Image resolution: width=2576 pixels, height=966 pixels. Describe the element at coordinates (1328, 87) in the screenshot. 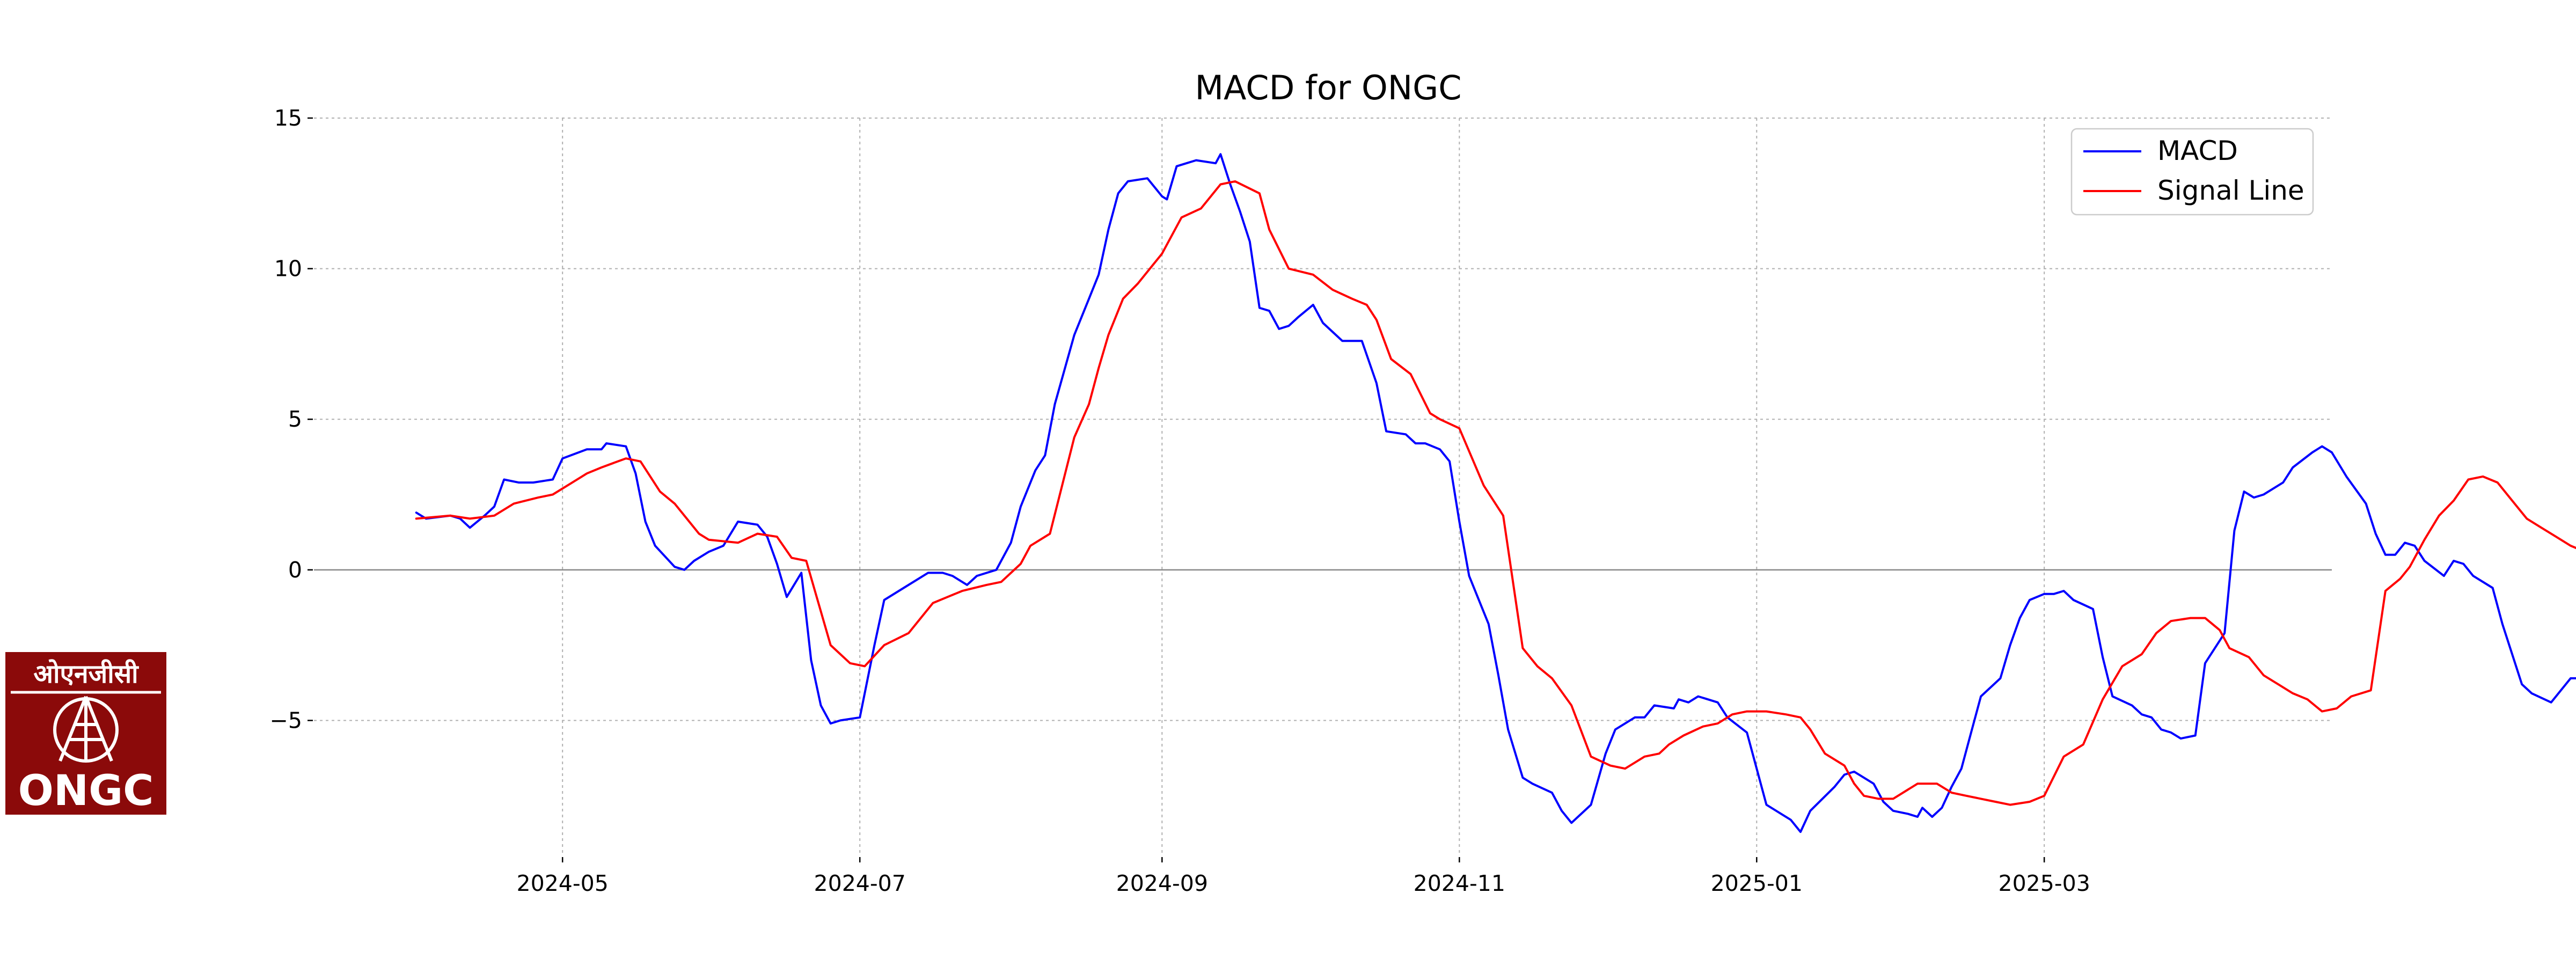

I see `chart-title: MACD for ONGC` at that location.